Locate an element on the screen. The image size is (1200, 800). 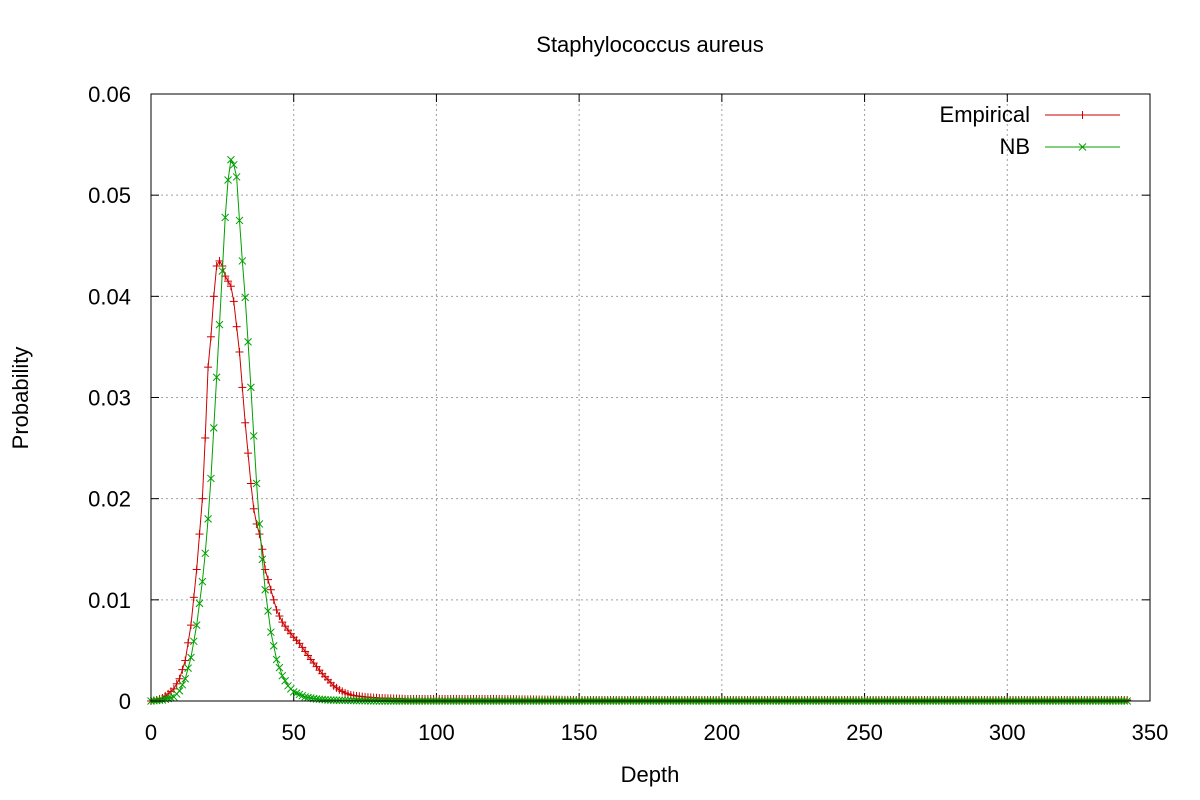
legend-label-nb: NB is located at coordinates (1014, 146).